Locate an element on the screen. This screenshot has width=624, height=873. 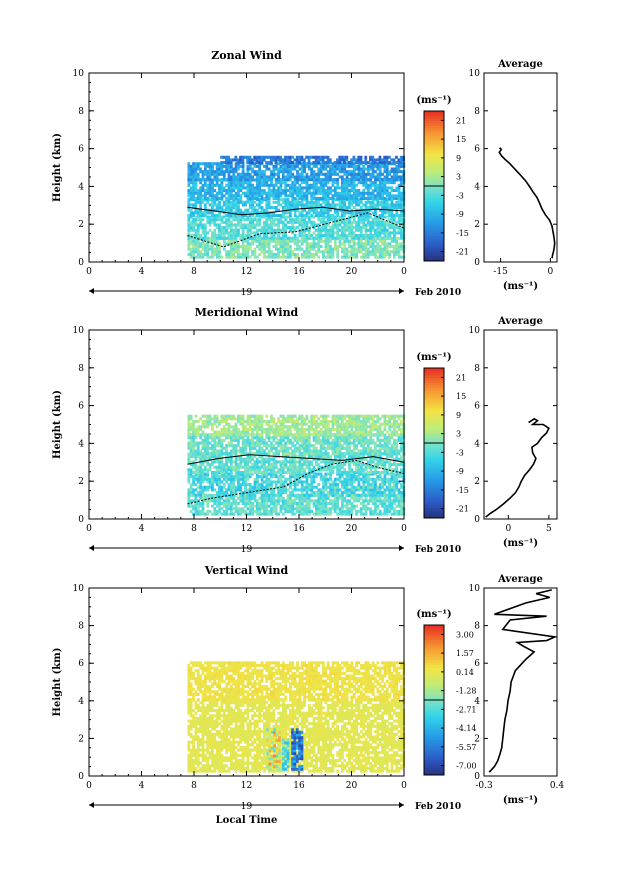
colorbar-tick-label: 15 is located at coordinates (461, 139).